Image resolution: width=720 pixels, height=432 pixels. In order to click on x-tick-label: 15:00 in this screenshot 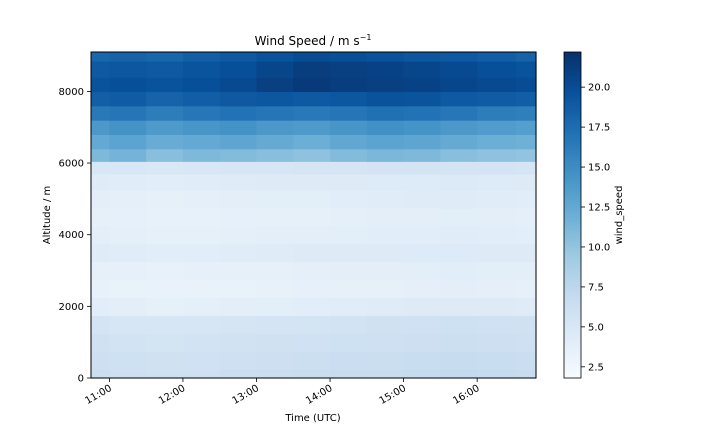, I will do `click(393, 395)`.